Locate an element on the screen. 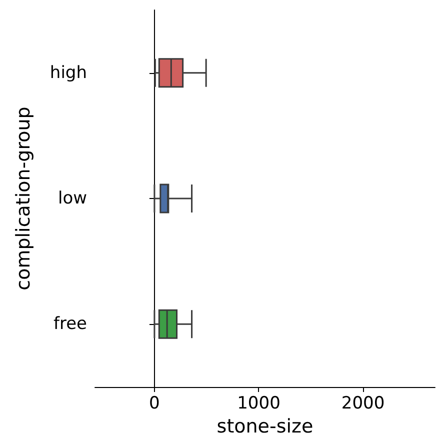 The width and height of the screenshot is (439, 445). x-tick-label: 0 is located at coordinates (154, 404).